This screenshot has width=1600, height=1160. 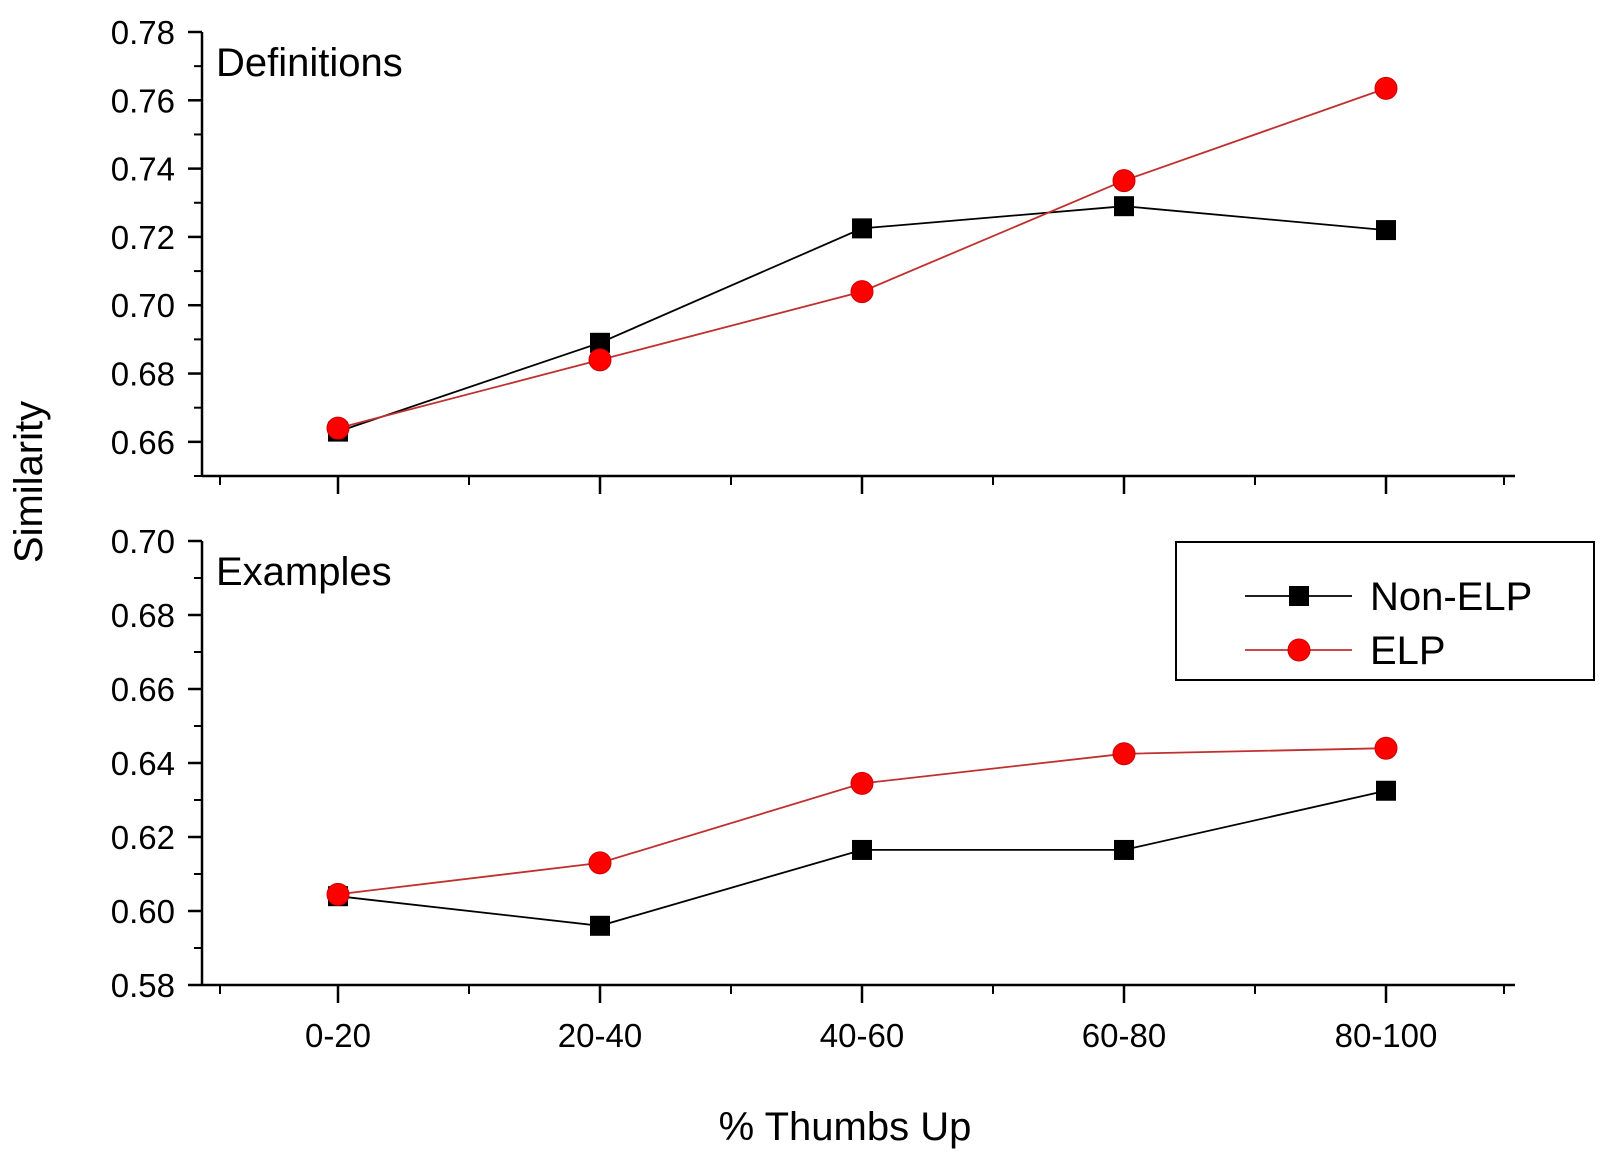 What do you see at coordinates (862, 319) in the screenshot?
I see `definitions-series-line-non-elp` at bounding box center [862, 319].